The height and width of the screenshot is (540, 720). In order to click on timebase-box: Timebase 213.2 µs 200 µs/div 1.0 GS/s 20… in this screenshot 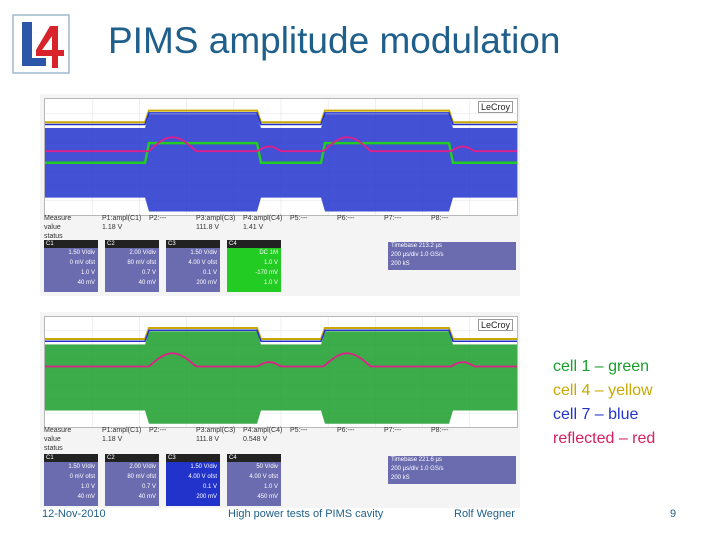, I will do `click(452, 256)`.